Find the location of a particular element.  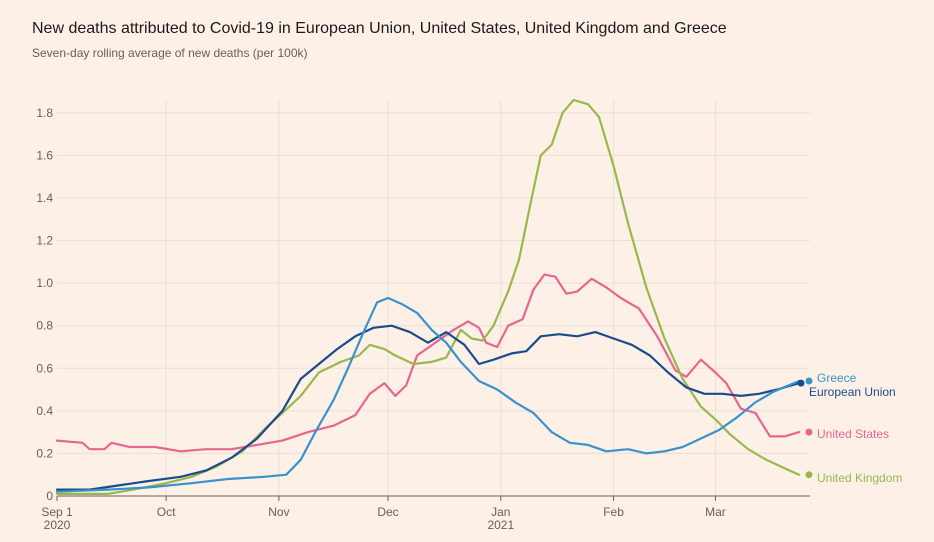

y-tick-label: 1.4 is located at coordinates (44, 198).